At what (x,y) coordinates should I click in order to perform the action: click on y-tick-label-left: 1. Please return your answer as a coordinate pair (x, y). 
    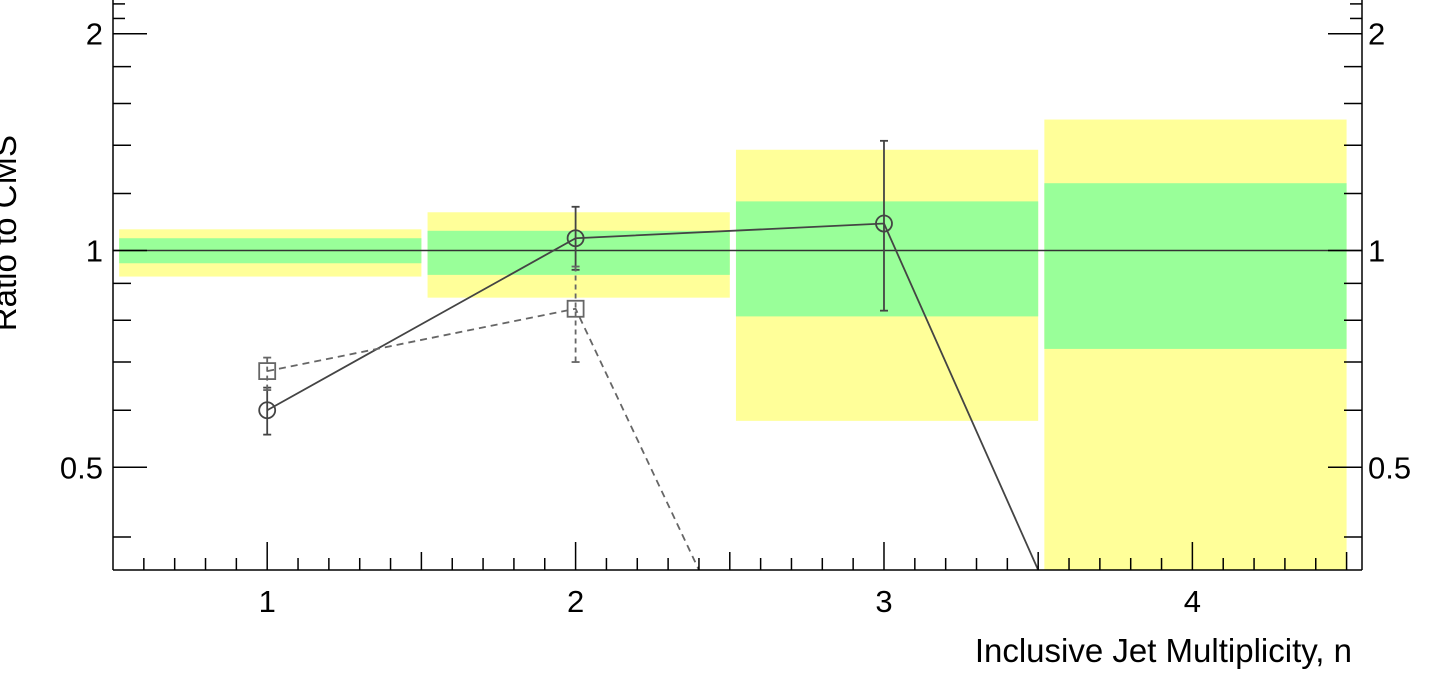
    Looking at the image, I should click on (94, 250).